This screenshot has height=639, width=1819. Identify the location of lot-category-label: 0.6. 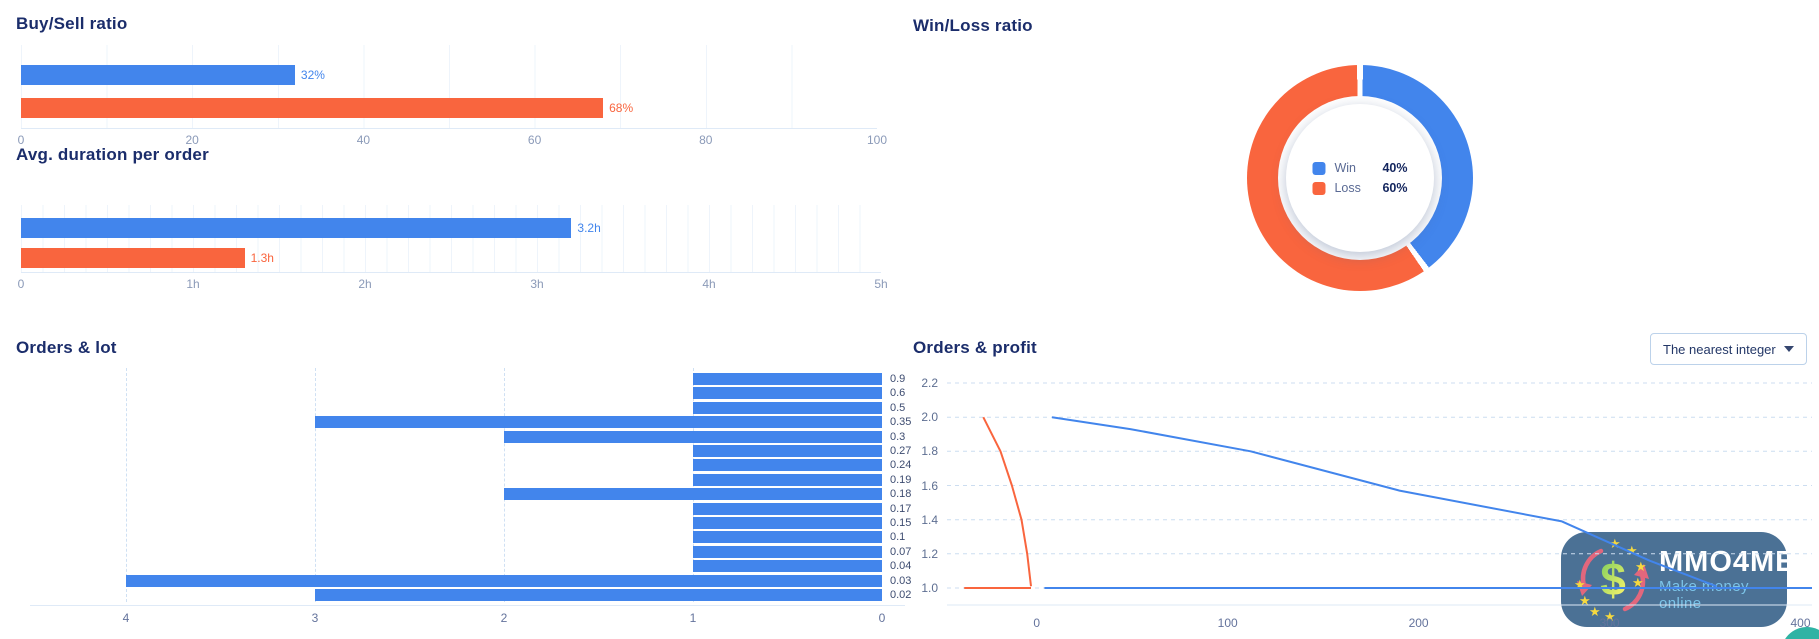
(898, 393).